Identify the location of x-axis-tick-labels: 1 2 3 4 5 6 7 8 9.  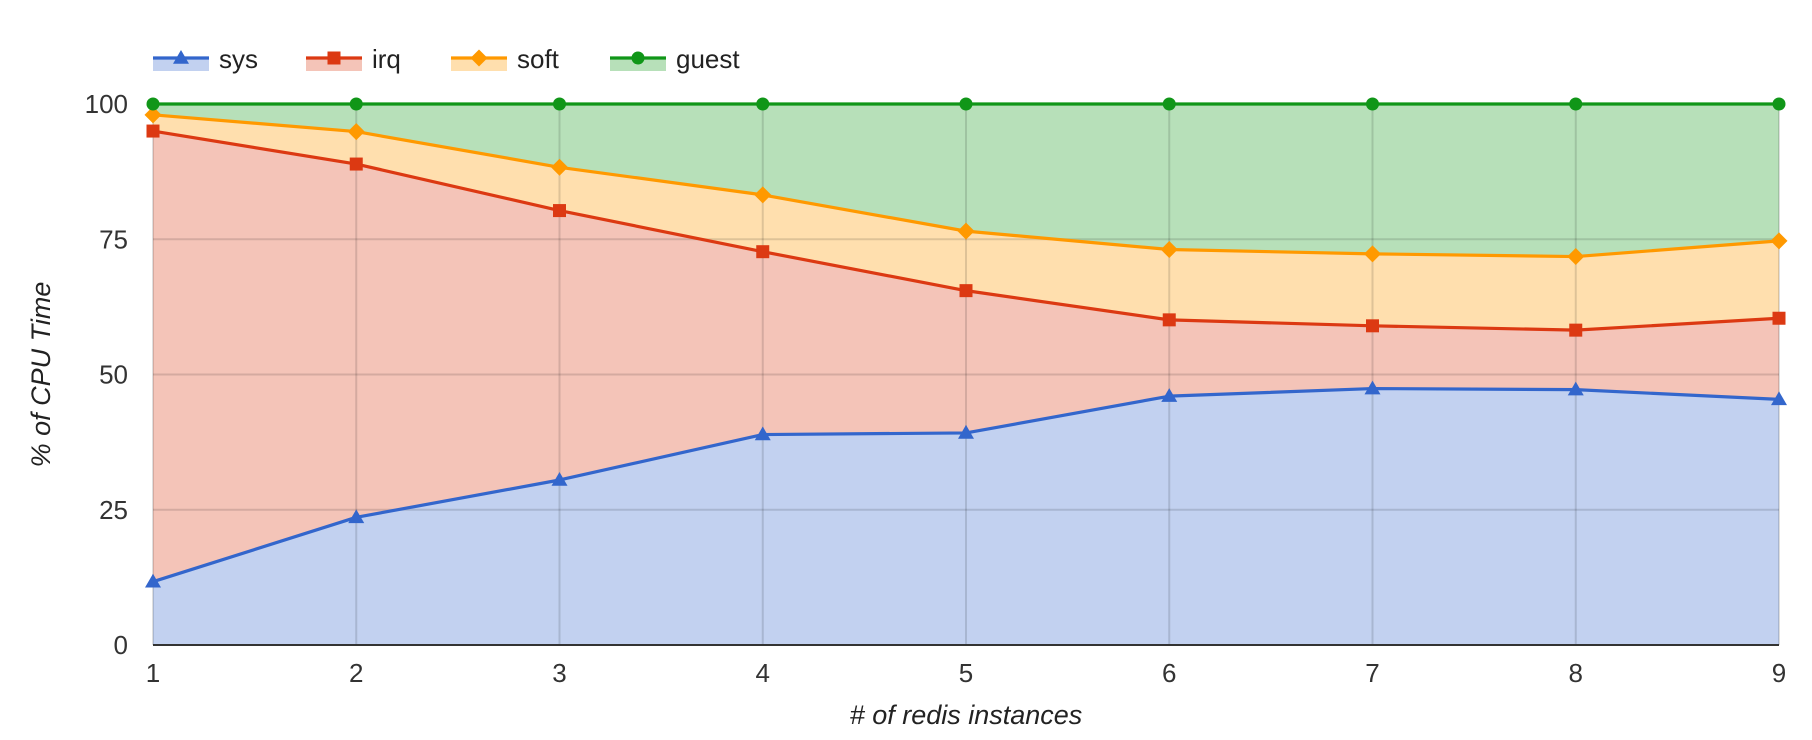
(966, 673).